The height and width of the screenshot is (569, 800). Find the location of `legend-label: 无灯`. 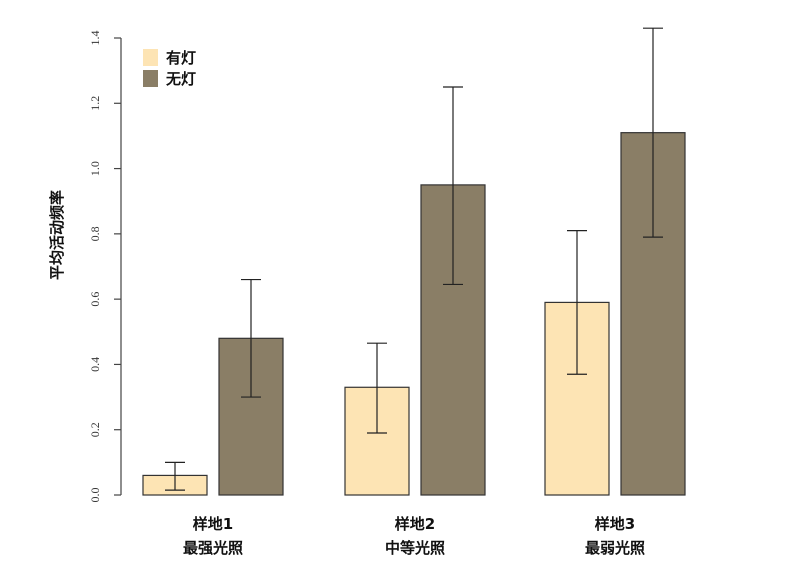

legend-label: 无灯 is located at coordinates (180, 79).